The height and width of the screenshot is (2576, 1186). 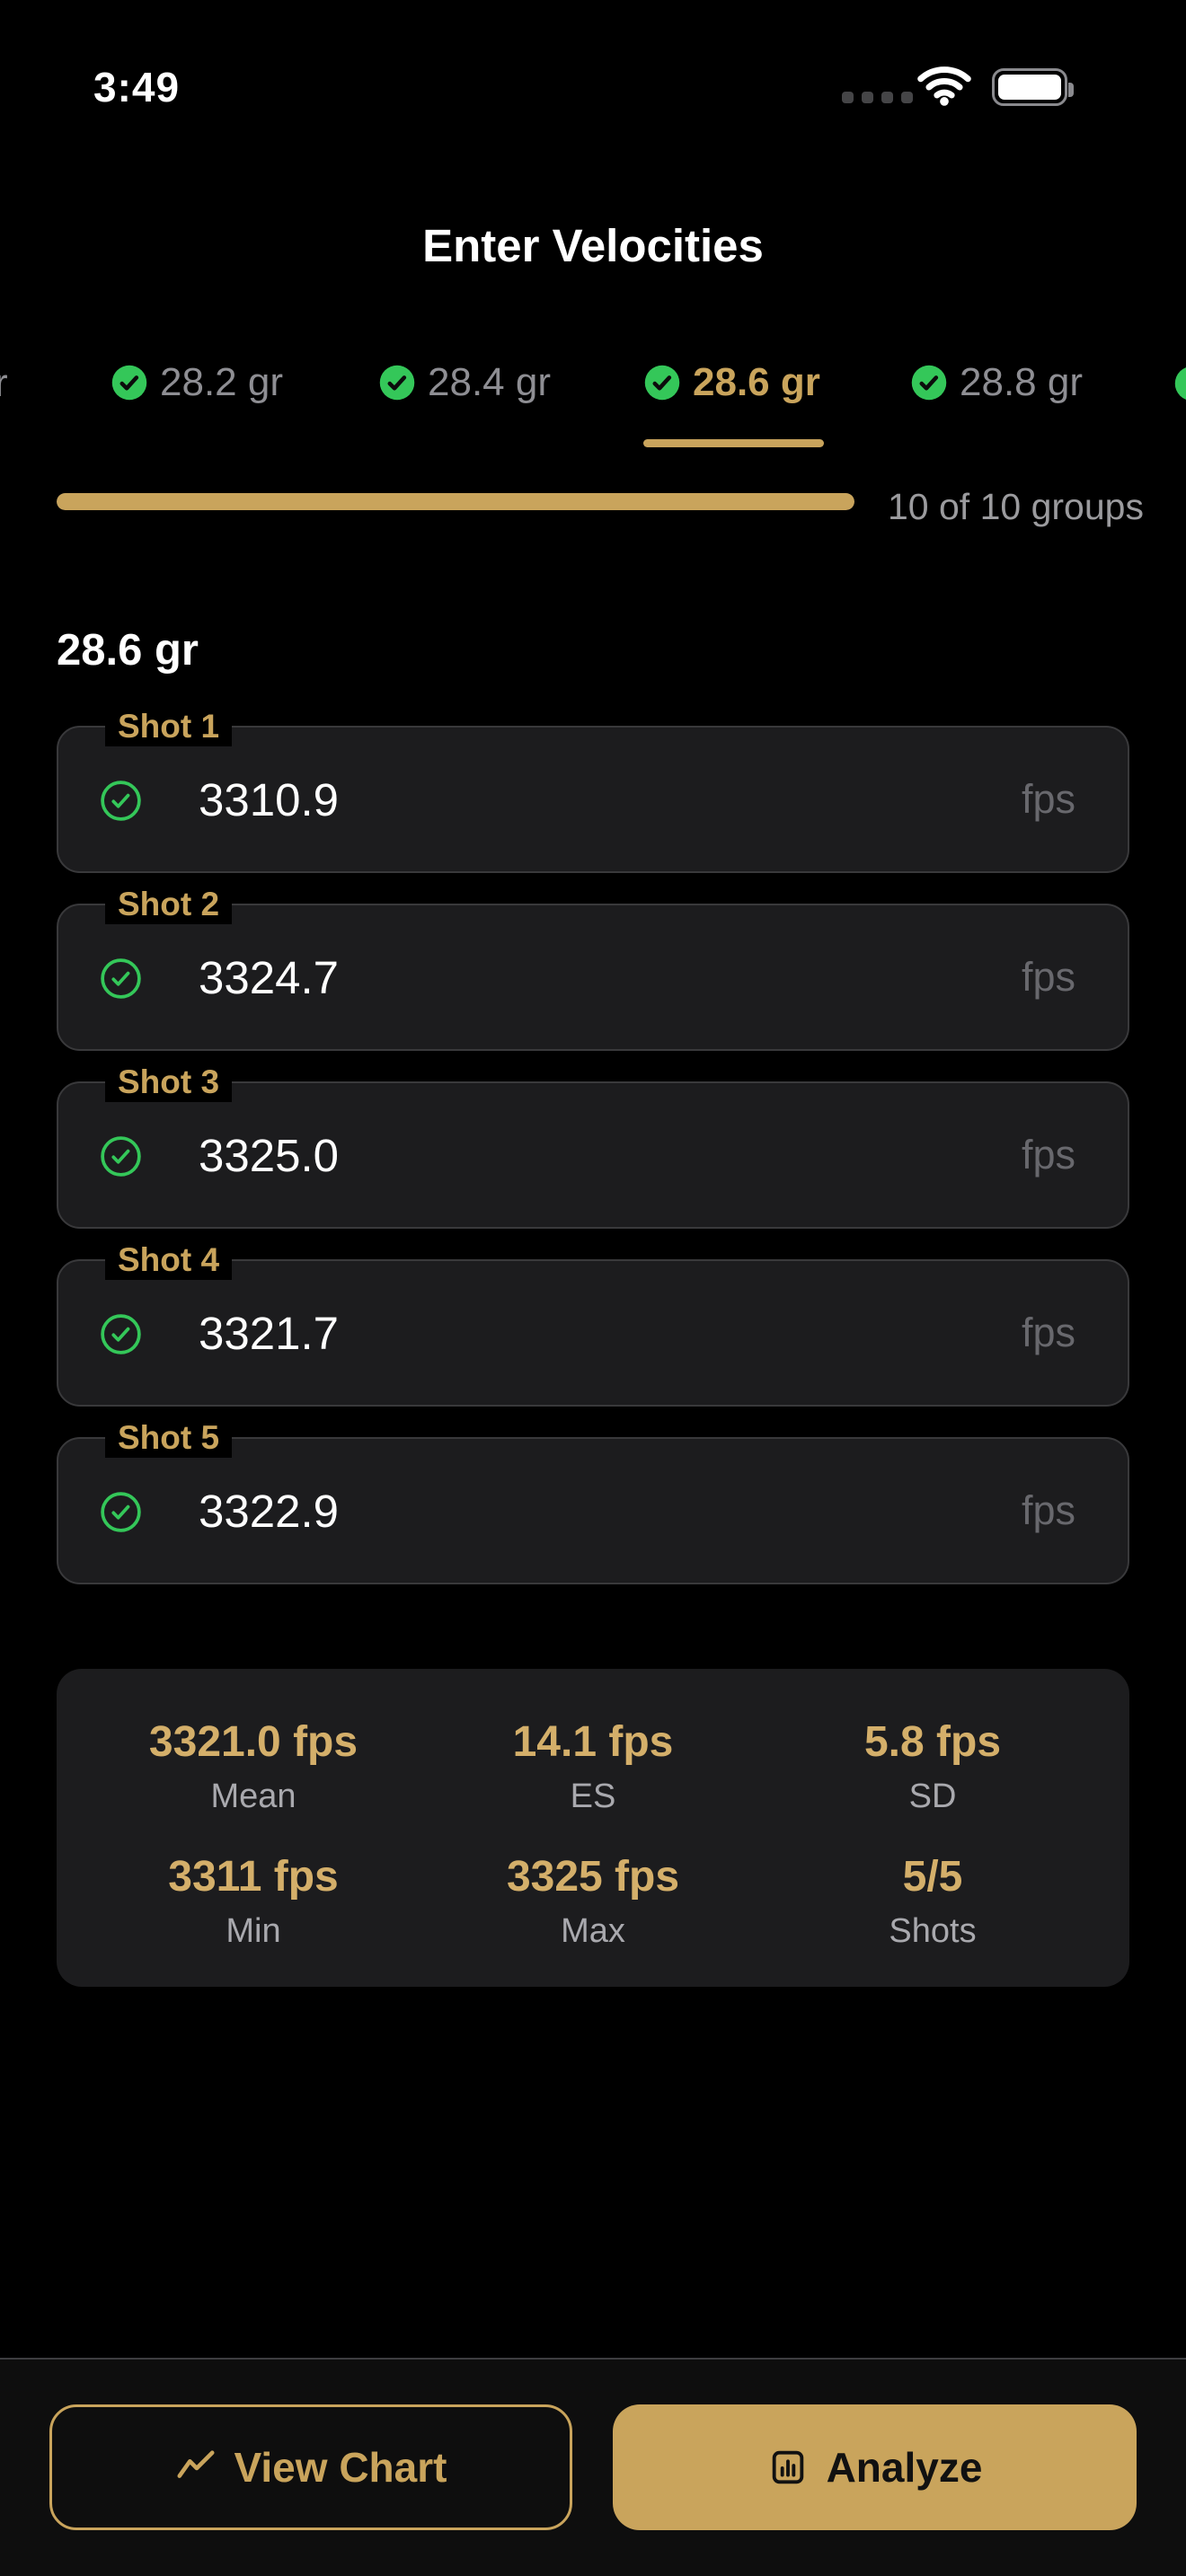 I want to click on tab-28-8-gr: 28.8 gr, so click(x=996, y=382).